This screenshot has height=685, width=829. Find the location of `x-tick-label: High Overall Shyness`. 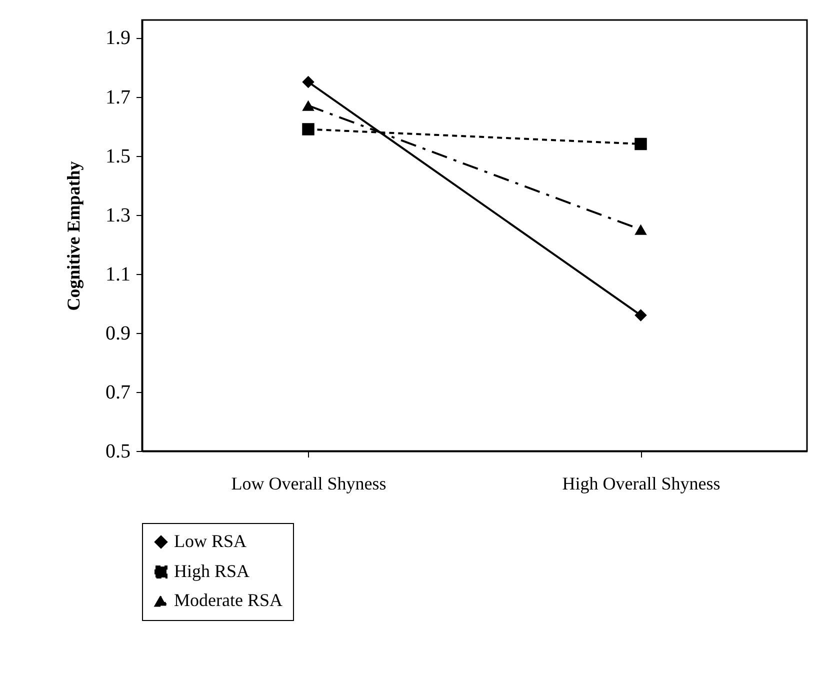

x-tick-label: High Overall Shyness is located at coordinates (641, 484).